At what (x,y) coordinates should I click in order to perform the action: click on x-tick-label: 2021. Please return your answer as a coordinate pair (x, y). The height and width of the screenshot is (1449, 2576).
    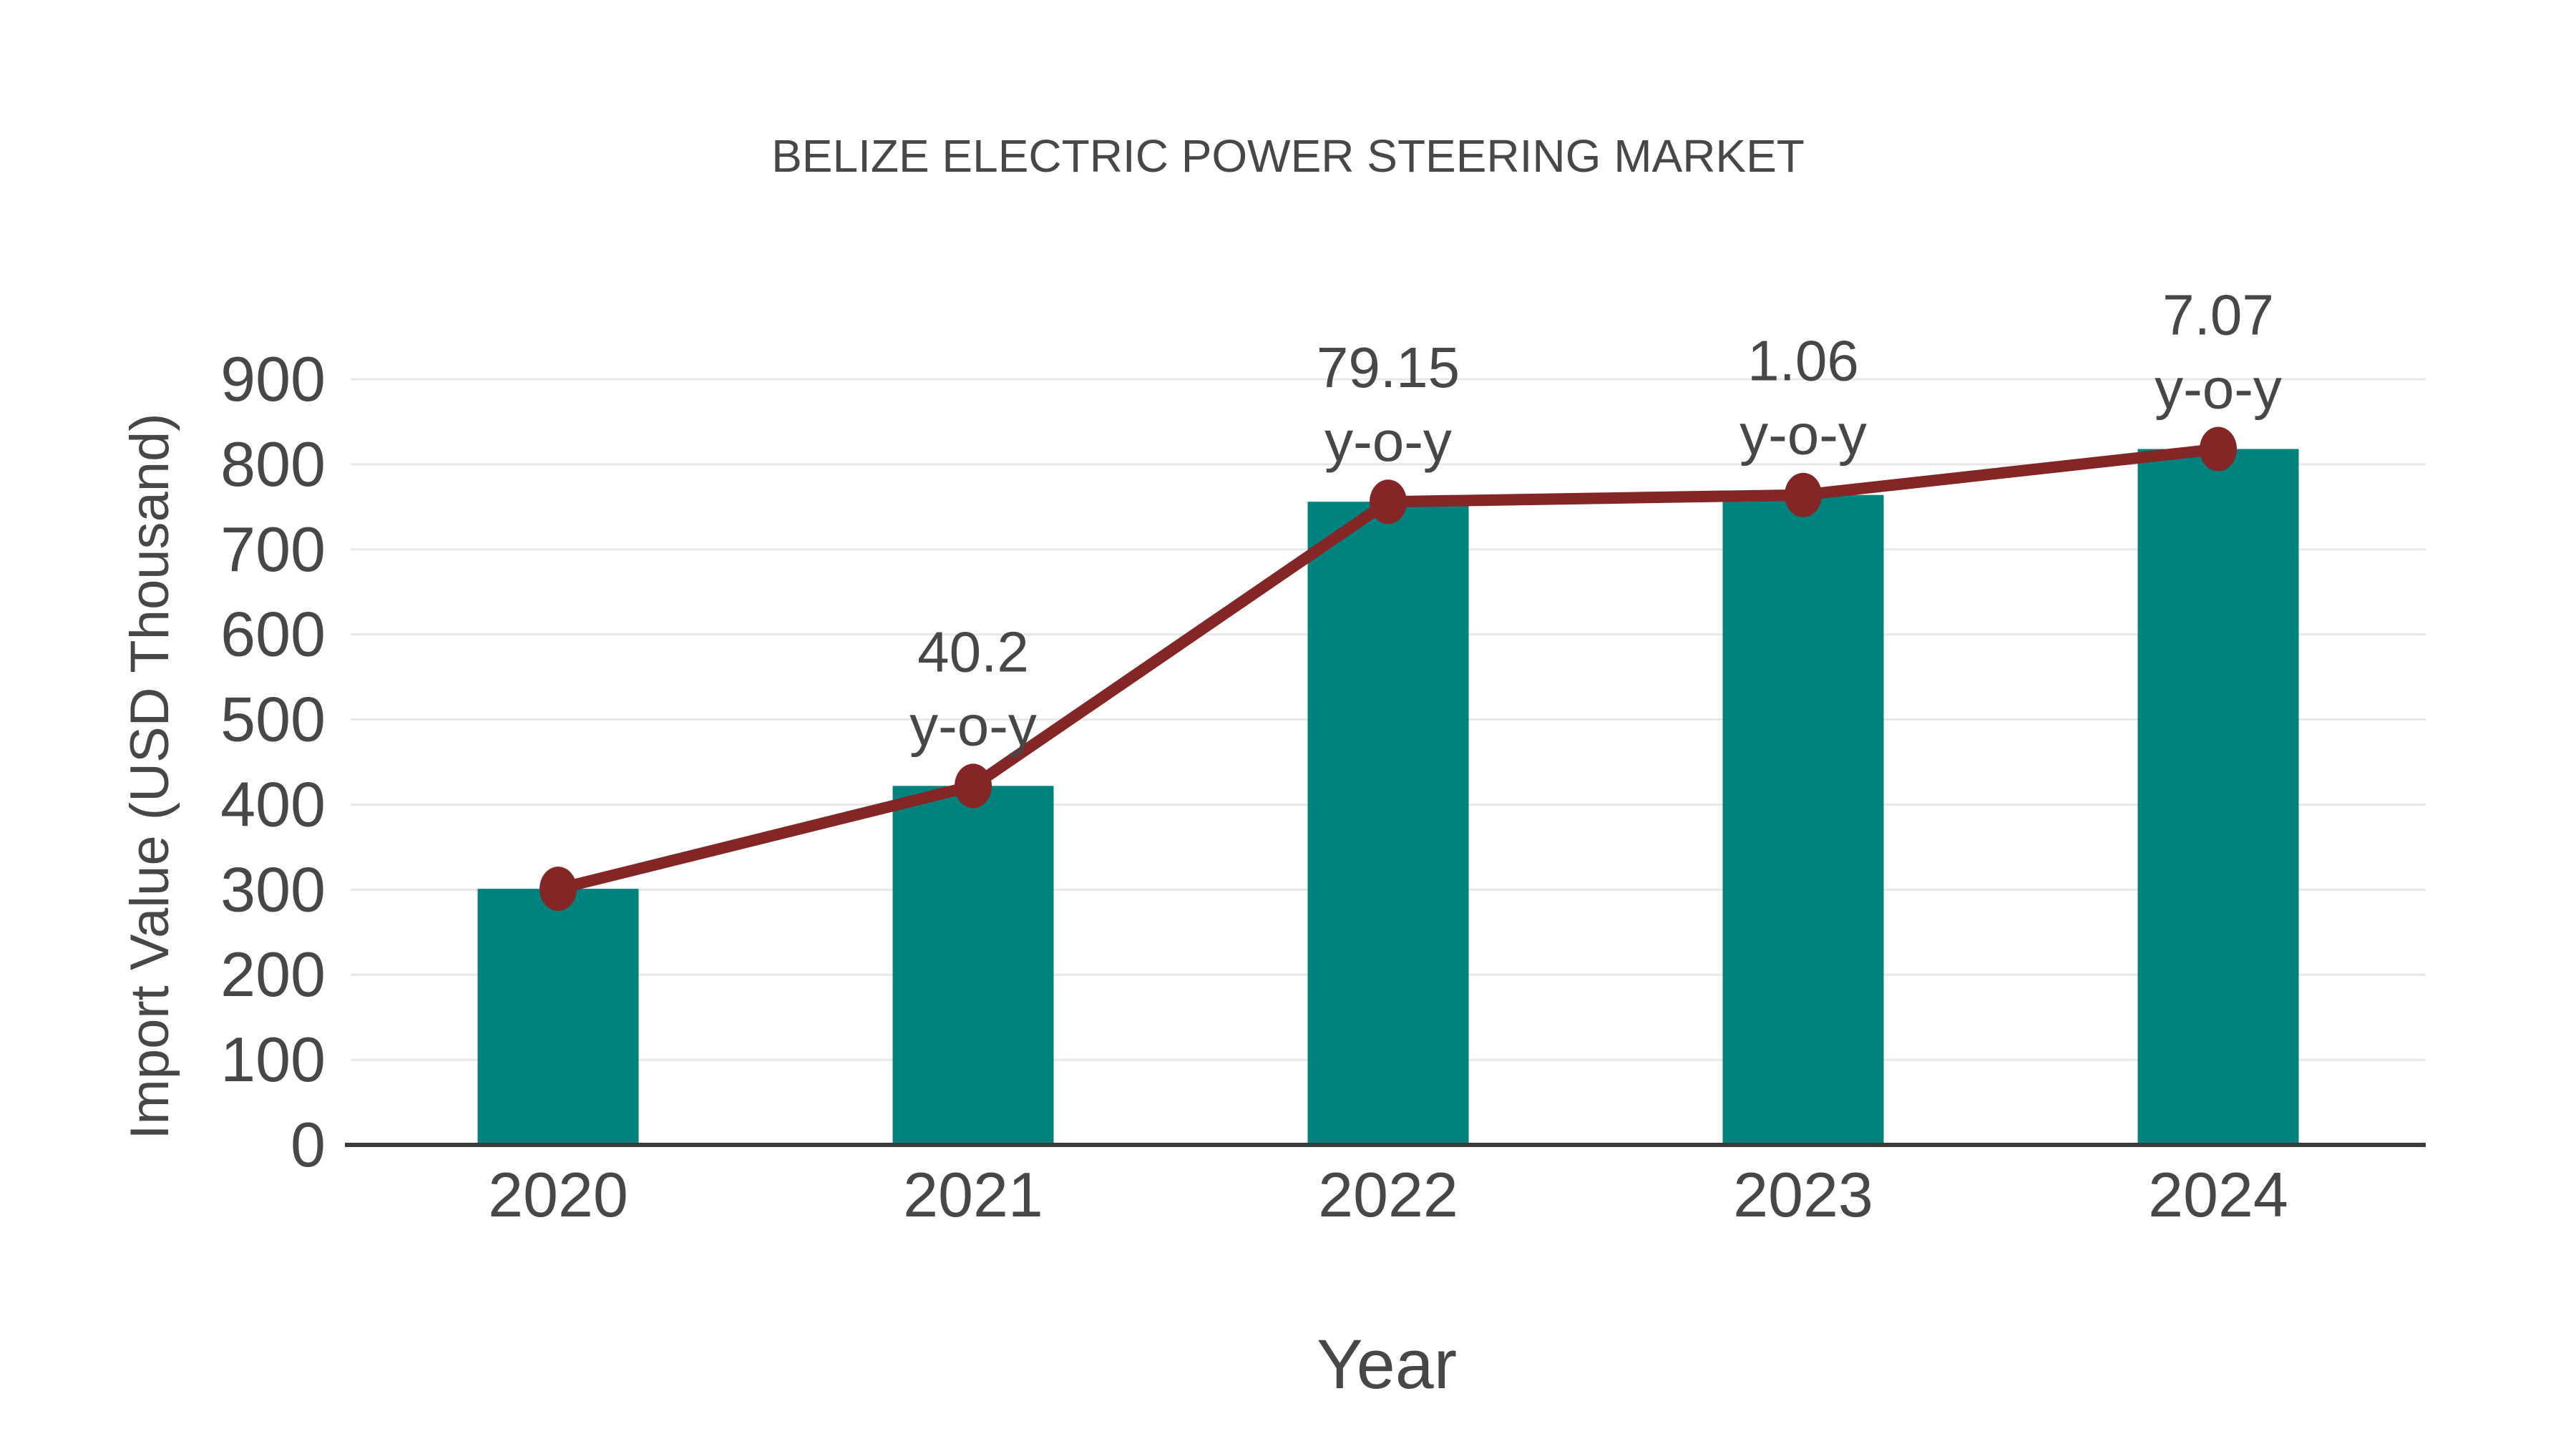
    Looking at the image, I should click on (973, 1194).